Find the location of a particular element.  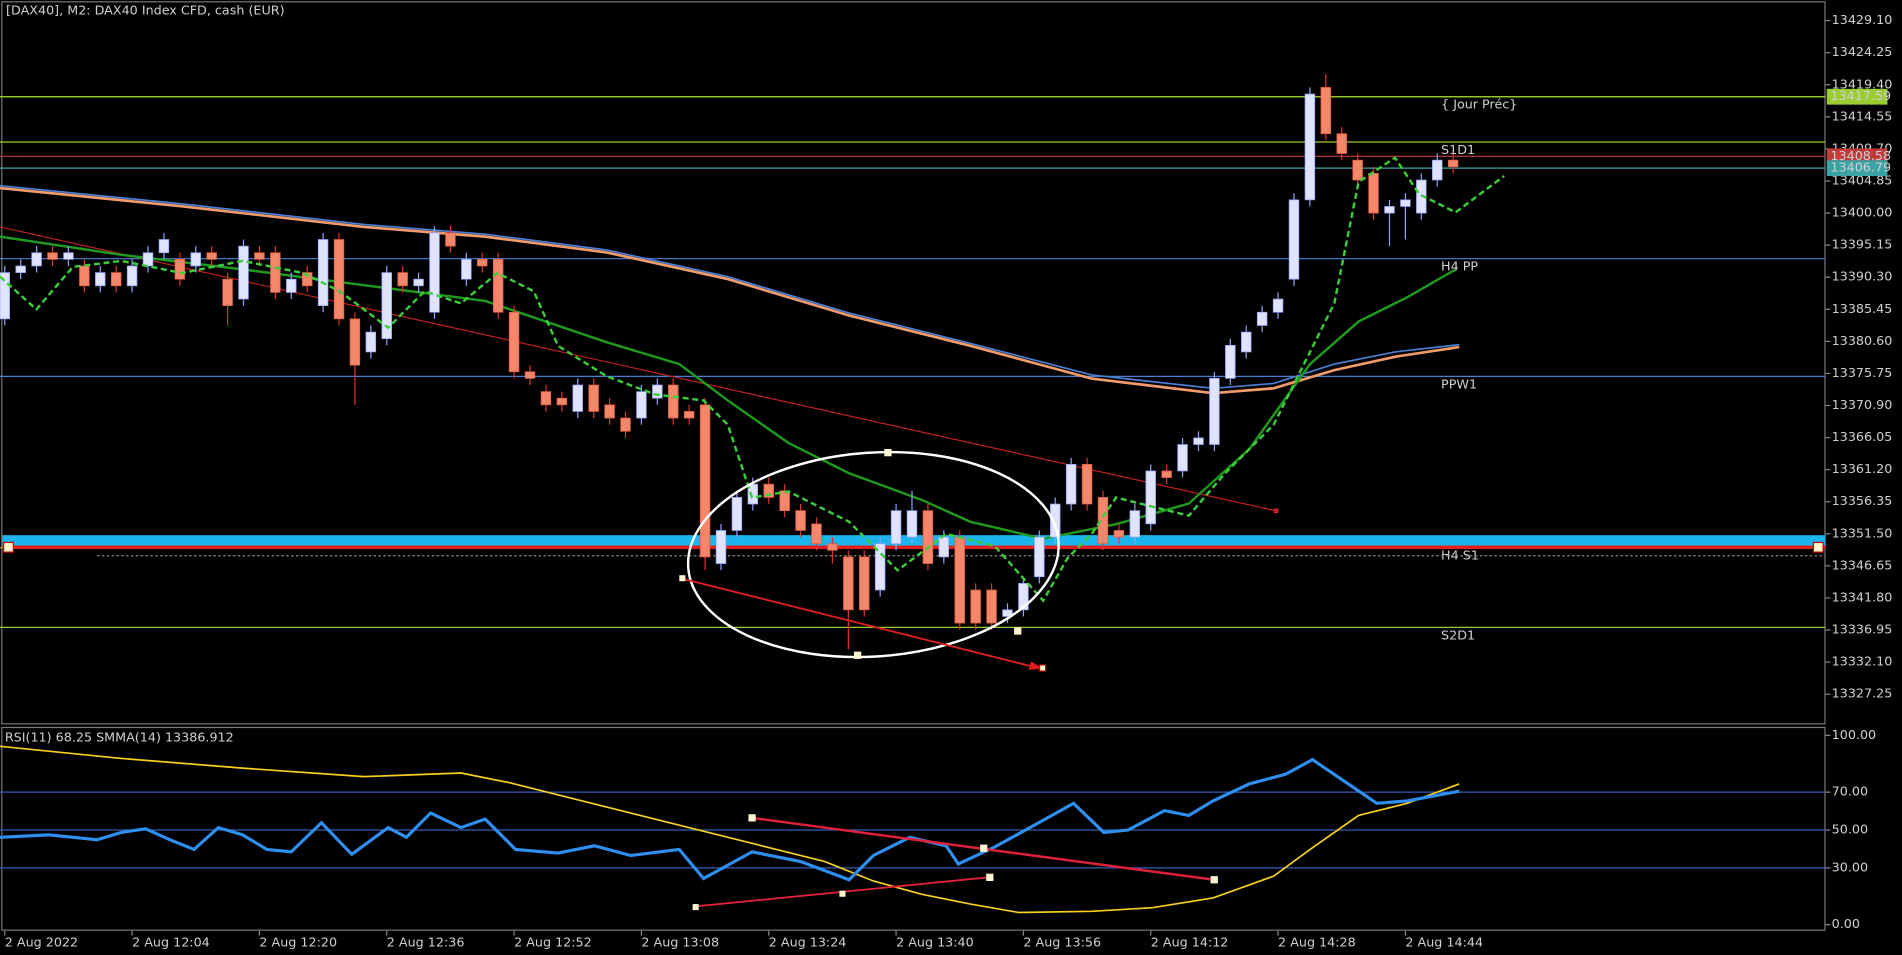

y-tick-label: 13400.00 is located at coordinates (1862, 213).